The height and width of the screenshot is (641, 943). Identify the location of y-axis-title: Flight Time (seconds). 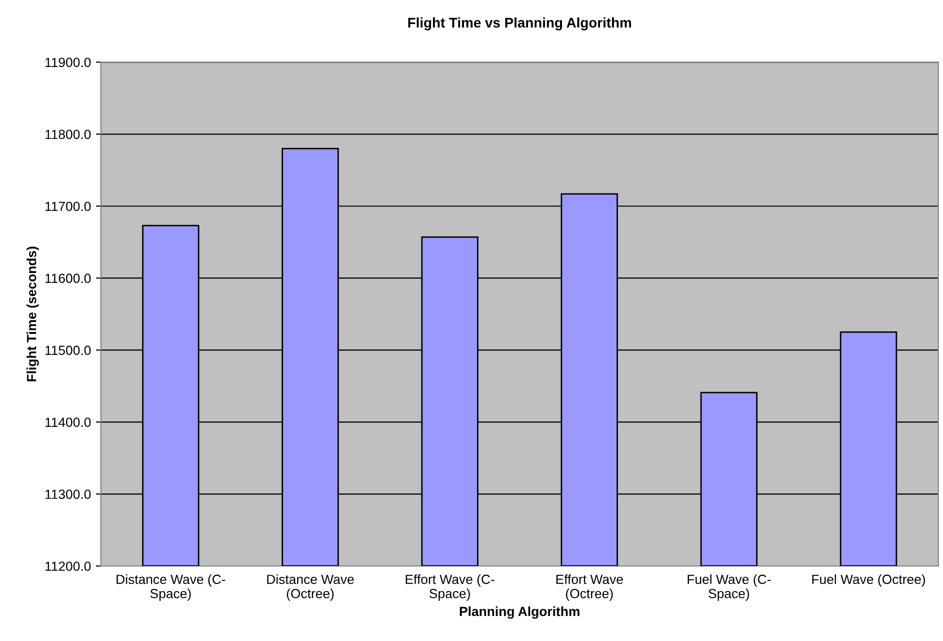
(32, 314).